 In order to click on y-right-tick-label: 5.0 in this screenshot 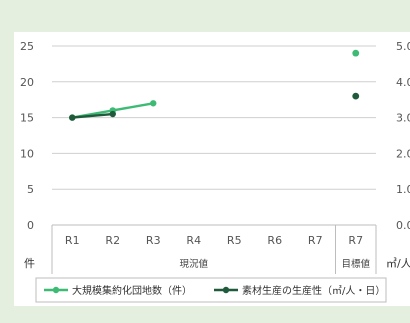, I will do `click(403, 46)`.